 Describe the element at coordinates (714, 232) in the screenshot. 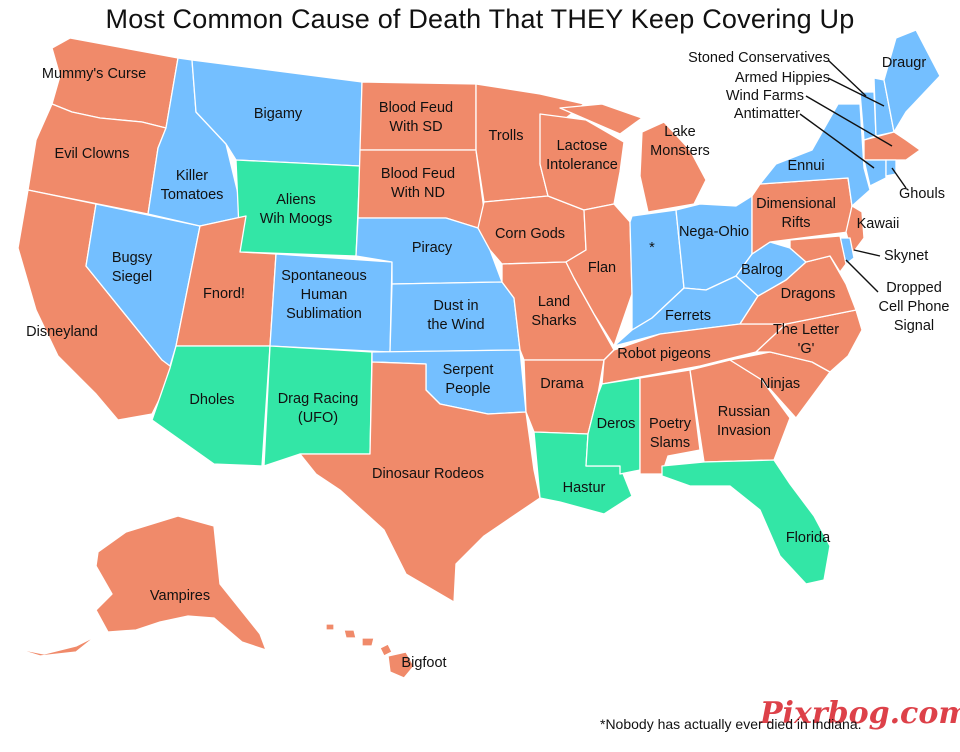

I see `label-oh: Nega-Ohio` at that location.